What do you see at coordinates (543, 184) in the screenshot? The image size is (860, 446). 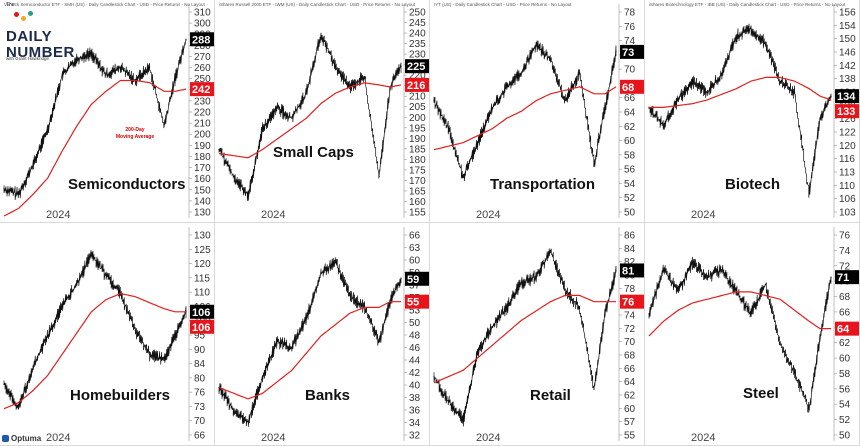 I see `sector-name: Transportation` at bounding box center [543, 184].